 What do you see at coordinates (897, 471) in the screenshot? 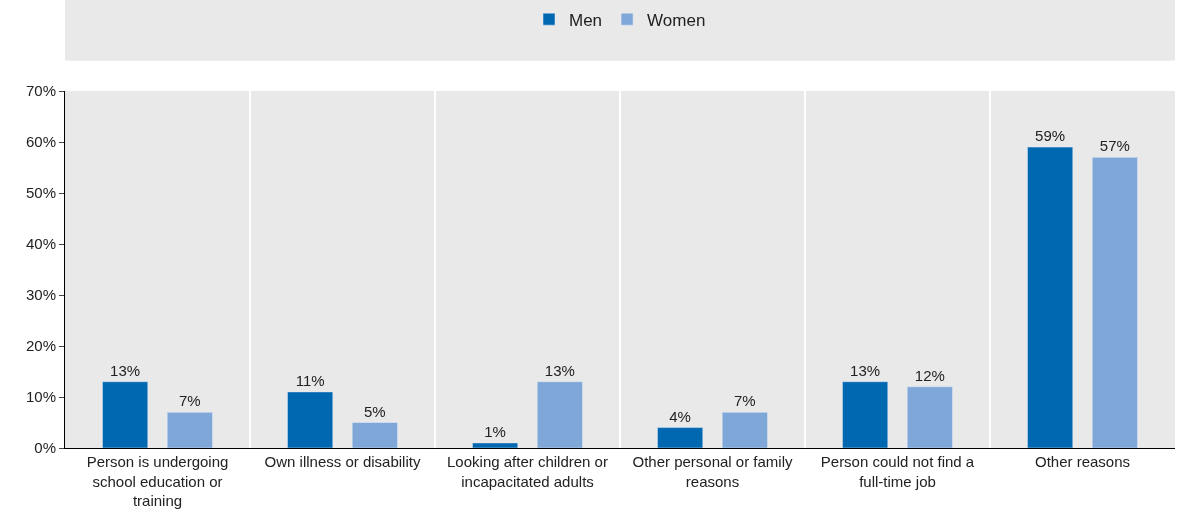
I see `x-tick-label: Person could not find a full-time job` at bounding box center [897, 471].